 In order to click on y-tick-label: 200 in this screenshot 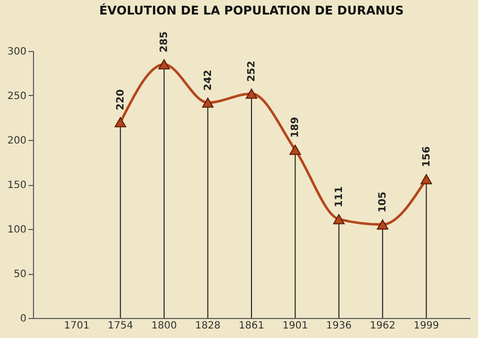, I will do `click(16, 141)`.